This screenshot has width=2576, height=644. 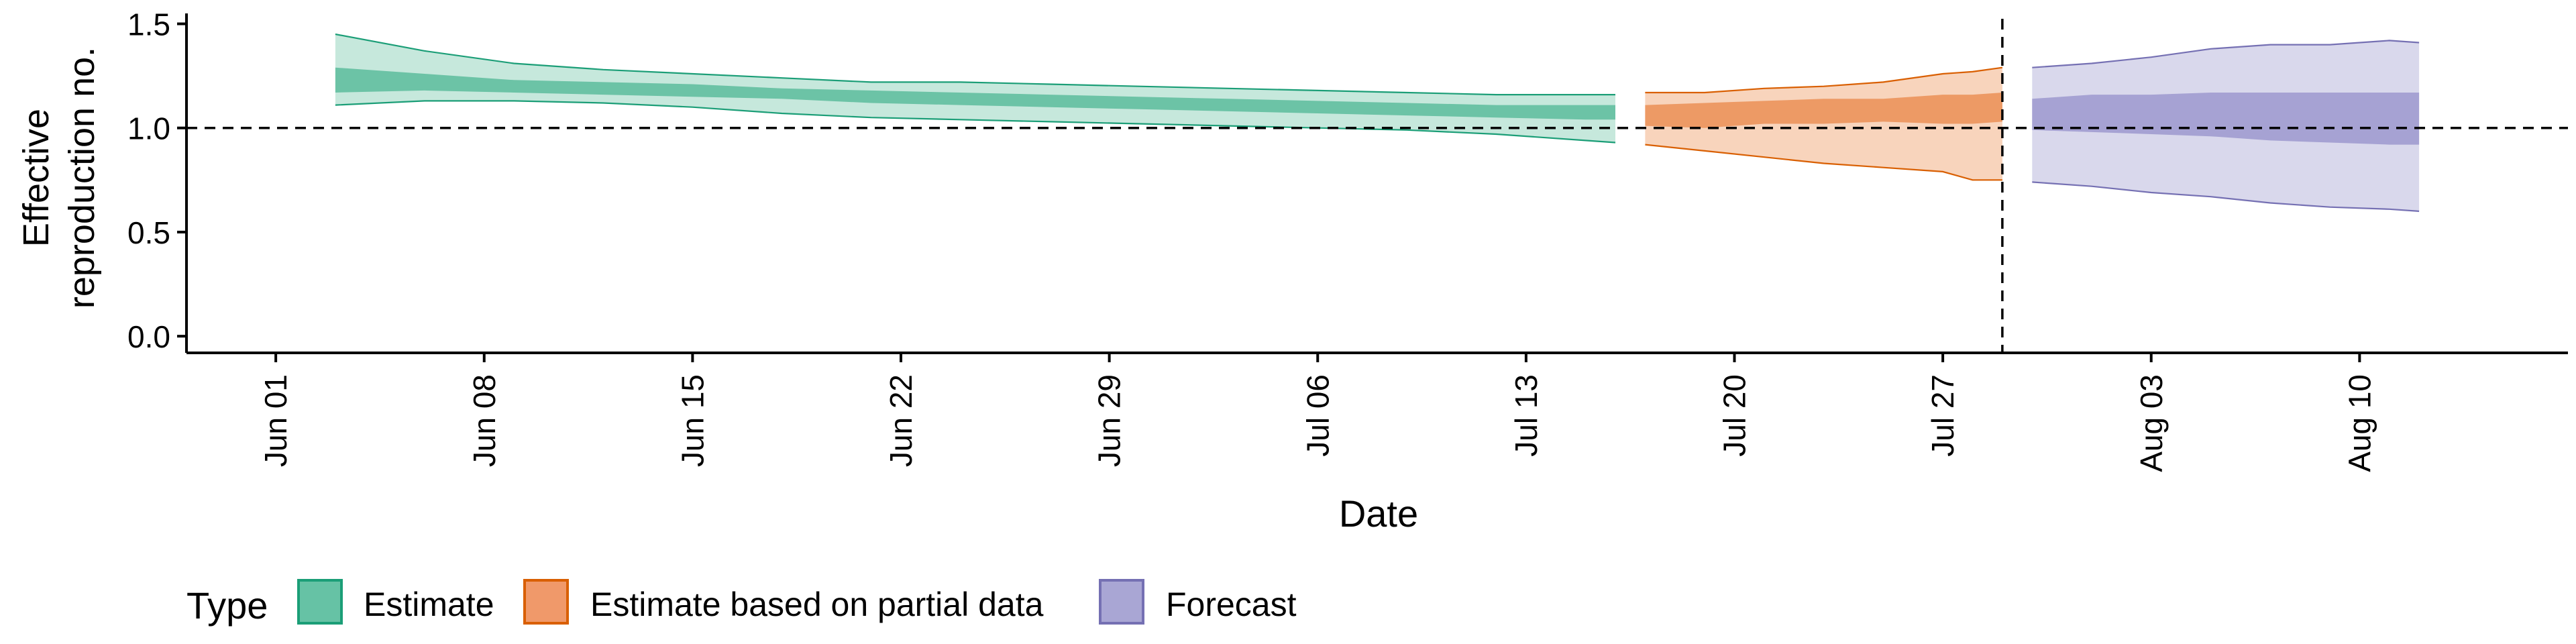 What do you see at coordinates (1823, 162) in the screenshot?
I see `partial-band-90-lower-edge` at bounding box center [1823, 162].